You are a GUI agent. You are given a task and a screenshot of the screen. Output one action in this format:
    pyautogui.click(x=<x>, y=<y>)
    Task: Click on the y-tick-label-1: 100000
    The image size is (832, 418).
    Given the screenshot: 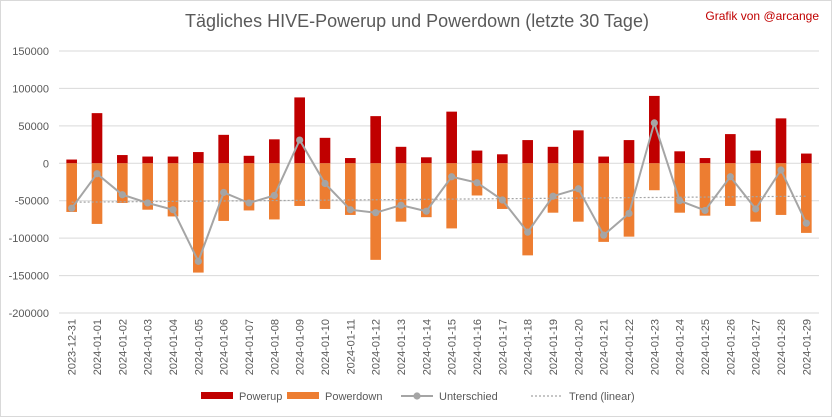 What is the action you would take?
    pyautogui.click(x=30, y=89)
    